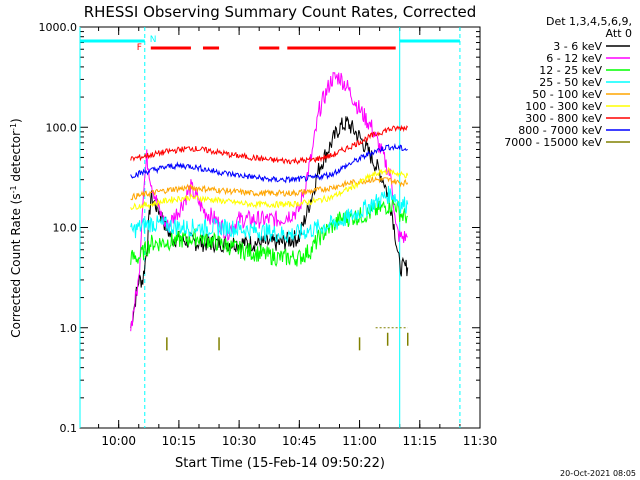  Describe the element at coordinates (570, 70) in the screenshot. I see `legend-label-3: 12 - 25 keV` at that location.